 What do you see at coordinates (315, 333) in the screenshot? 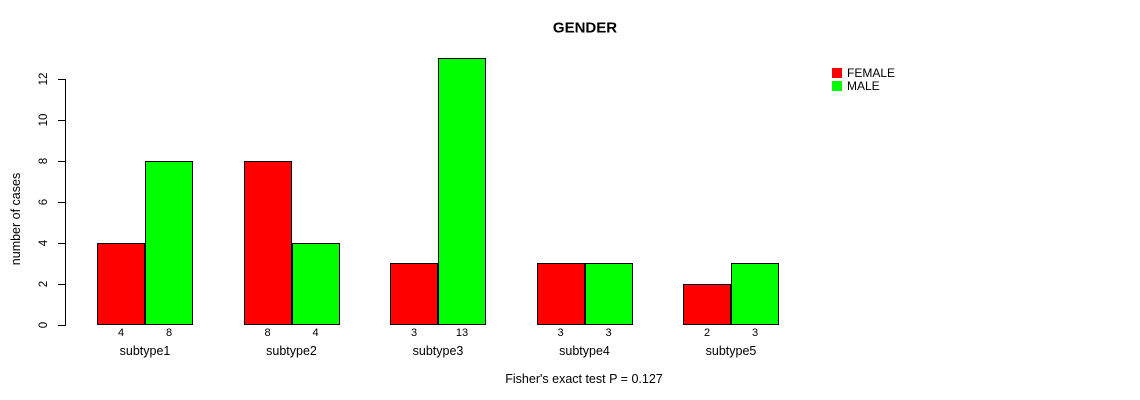
I see `bar-value-male-subtype2: 4` at bounding box center [315, 333].